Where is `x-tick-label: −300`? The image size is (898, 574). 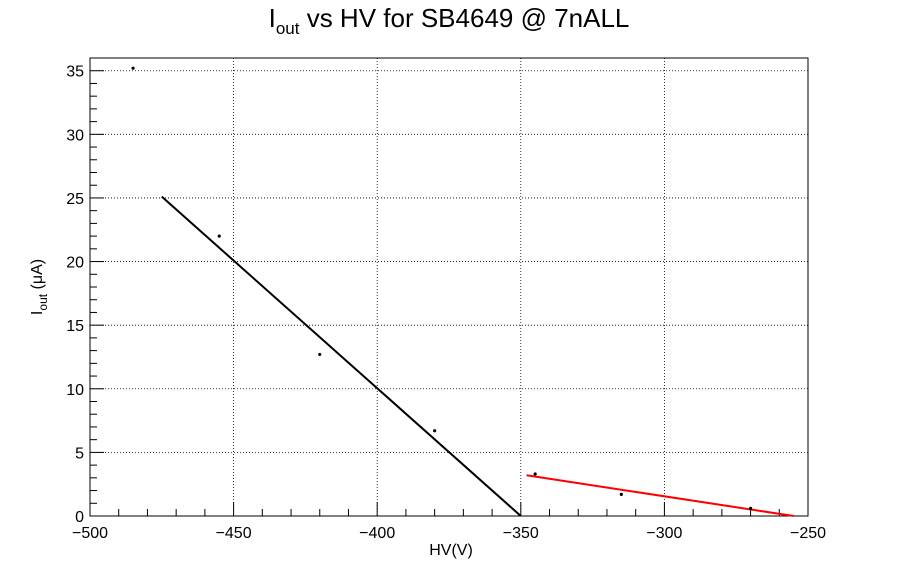 x-tick-label: −300 is located at coordinates (664, 533).